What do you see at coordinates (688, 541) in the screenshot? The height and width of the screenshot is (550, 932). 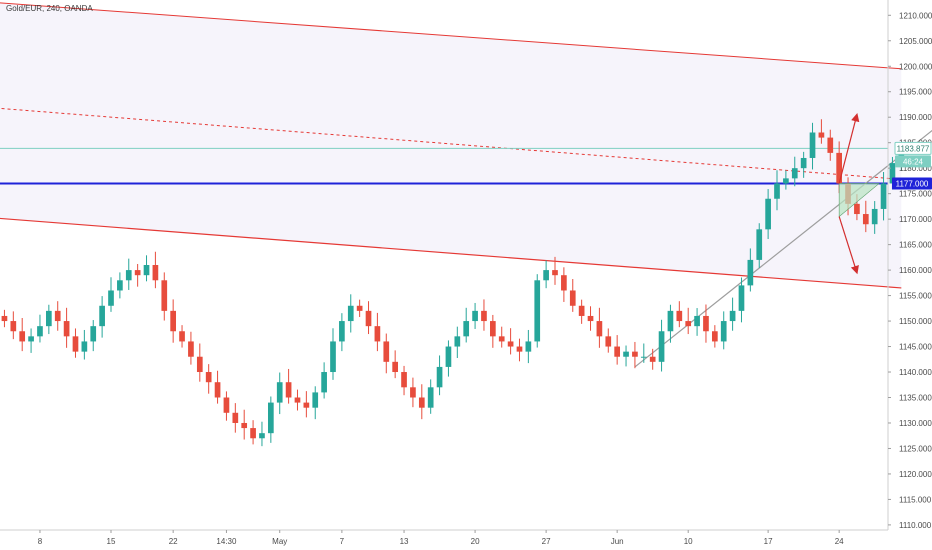 I see `x-tick-label: 10` at bounding box center [688, 541].